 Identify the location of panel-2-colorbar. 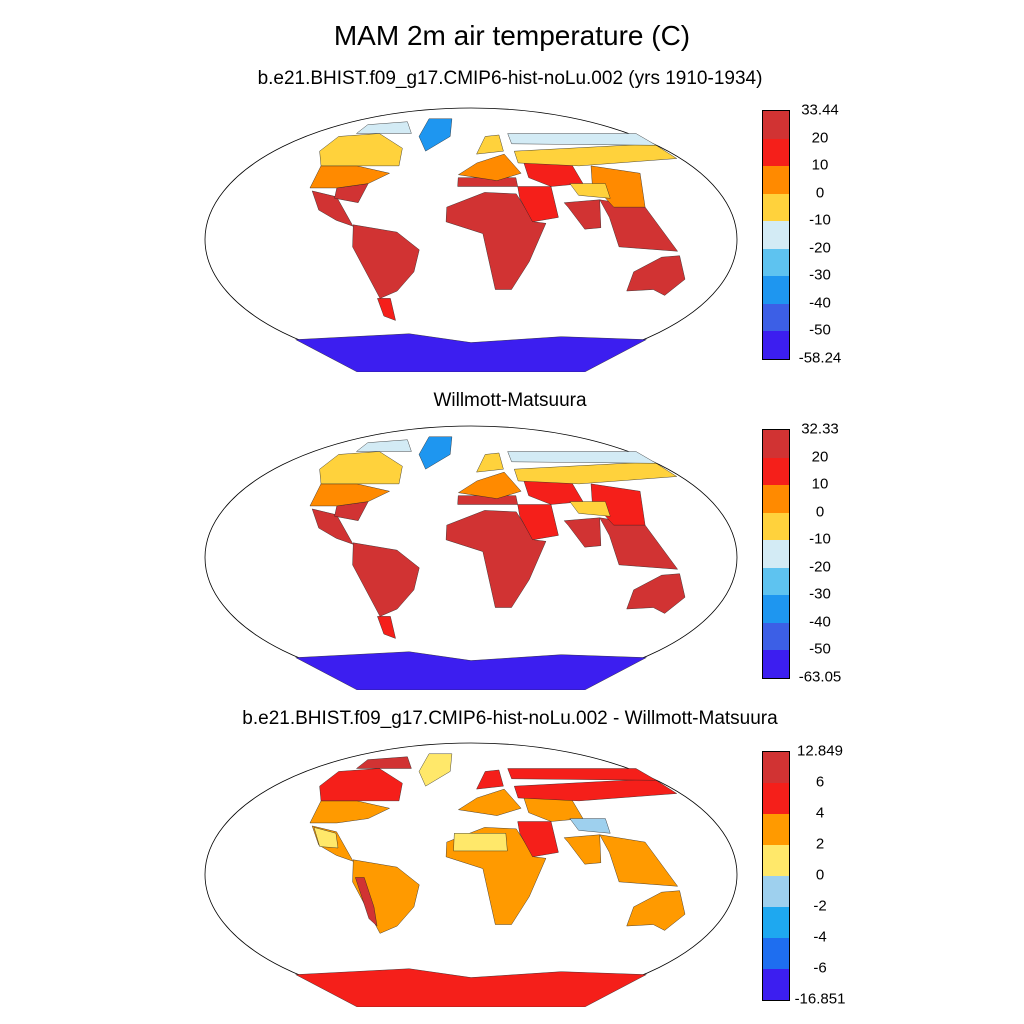
(776, 554).